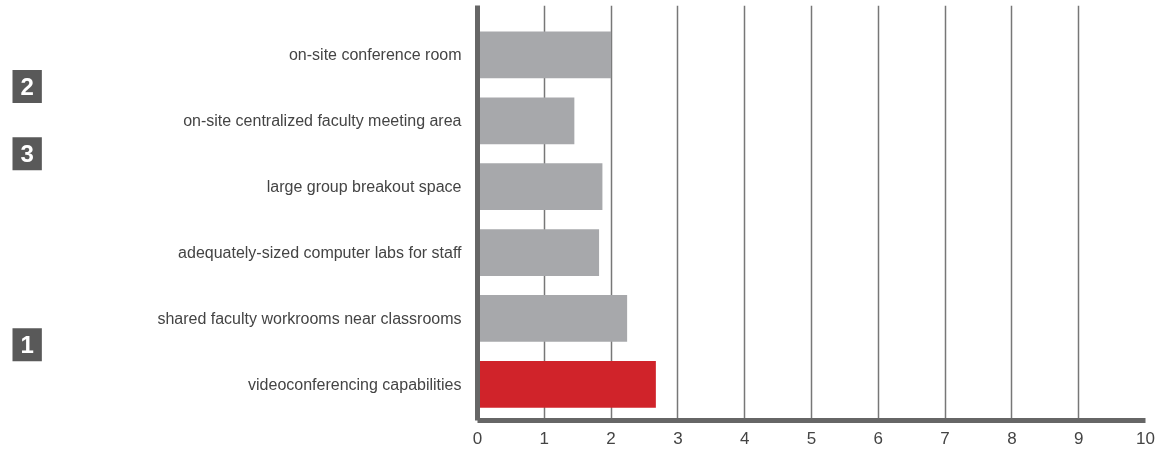 This screenshot has width=1167, height=455. What do you see at coordinates (811, 438) in the screenshot?
I see `x-tick-label: 5` at bounding box center [811, 438].